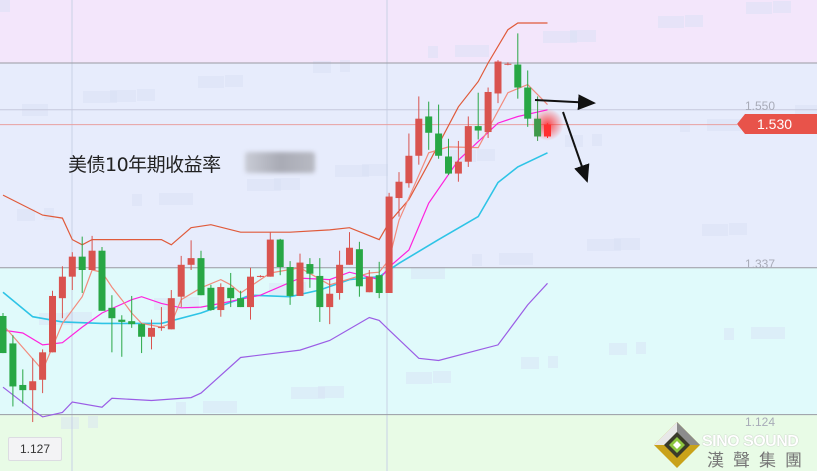 The width and height of the screenshot is (817, 471). I want to click on chart-title: 美债10年期收益率, so click(144, 165).